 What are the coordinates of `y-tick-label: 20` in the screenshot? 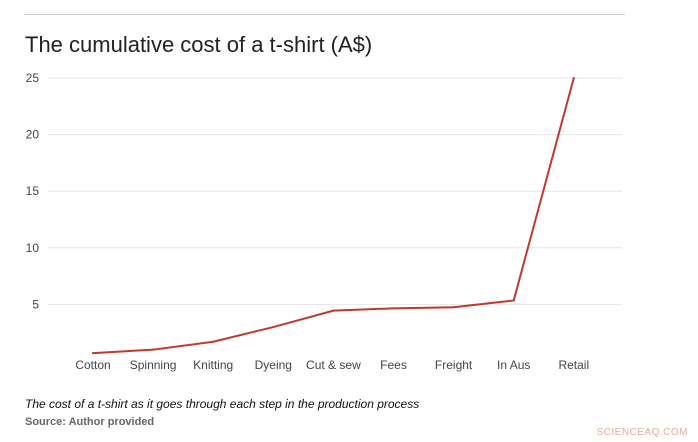 It's located at (33, 135).